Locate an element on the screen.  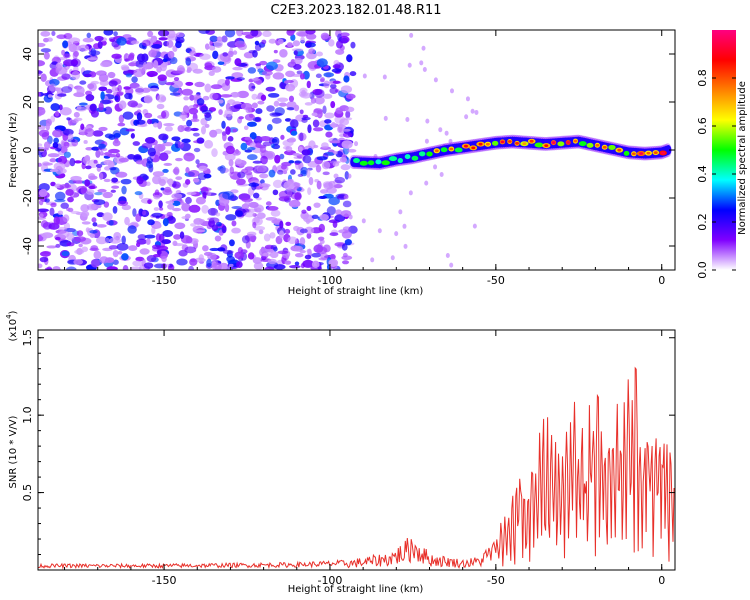
signal-peak is located at coordinates (517, 143).